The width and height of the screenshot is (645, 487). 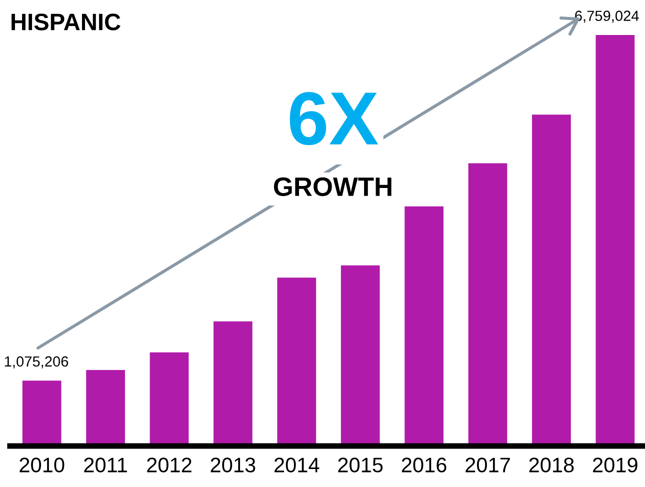 What do you see at coordinates (360, 465) in the screenshot?
I see `x-tick-label: 2015` at bounding box center [360, 465].